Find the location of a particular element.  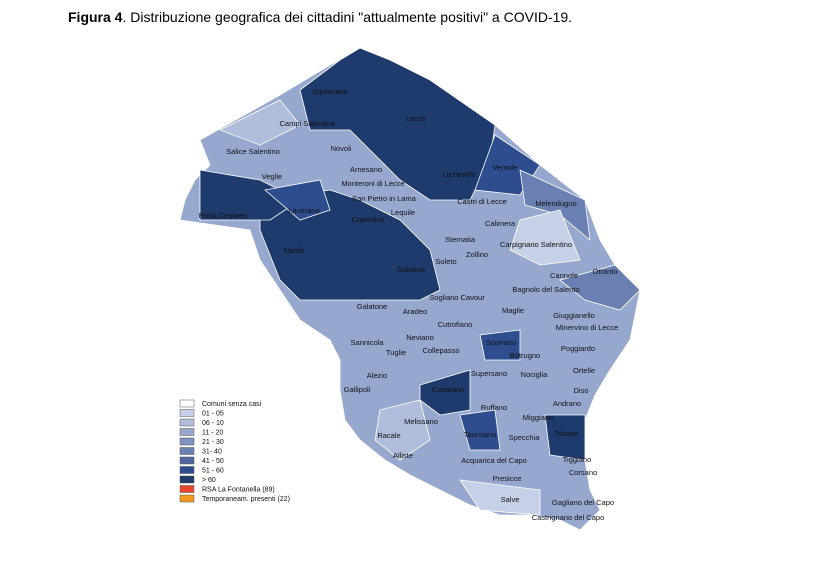

town-label: Melendugno is located at coordinates (555, 203).